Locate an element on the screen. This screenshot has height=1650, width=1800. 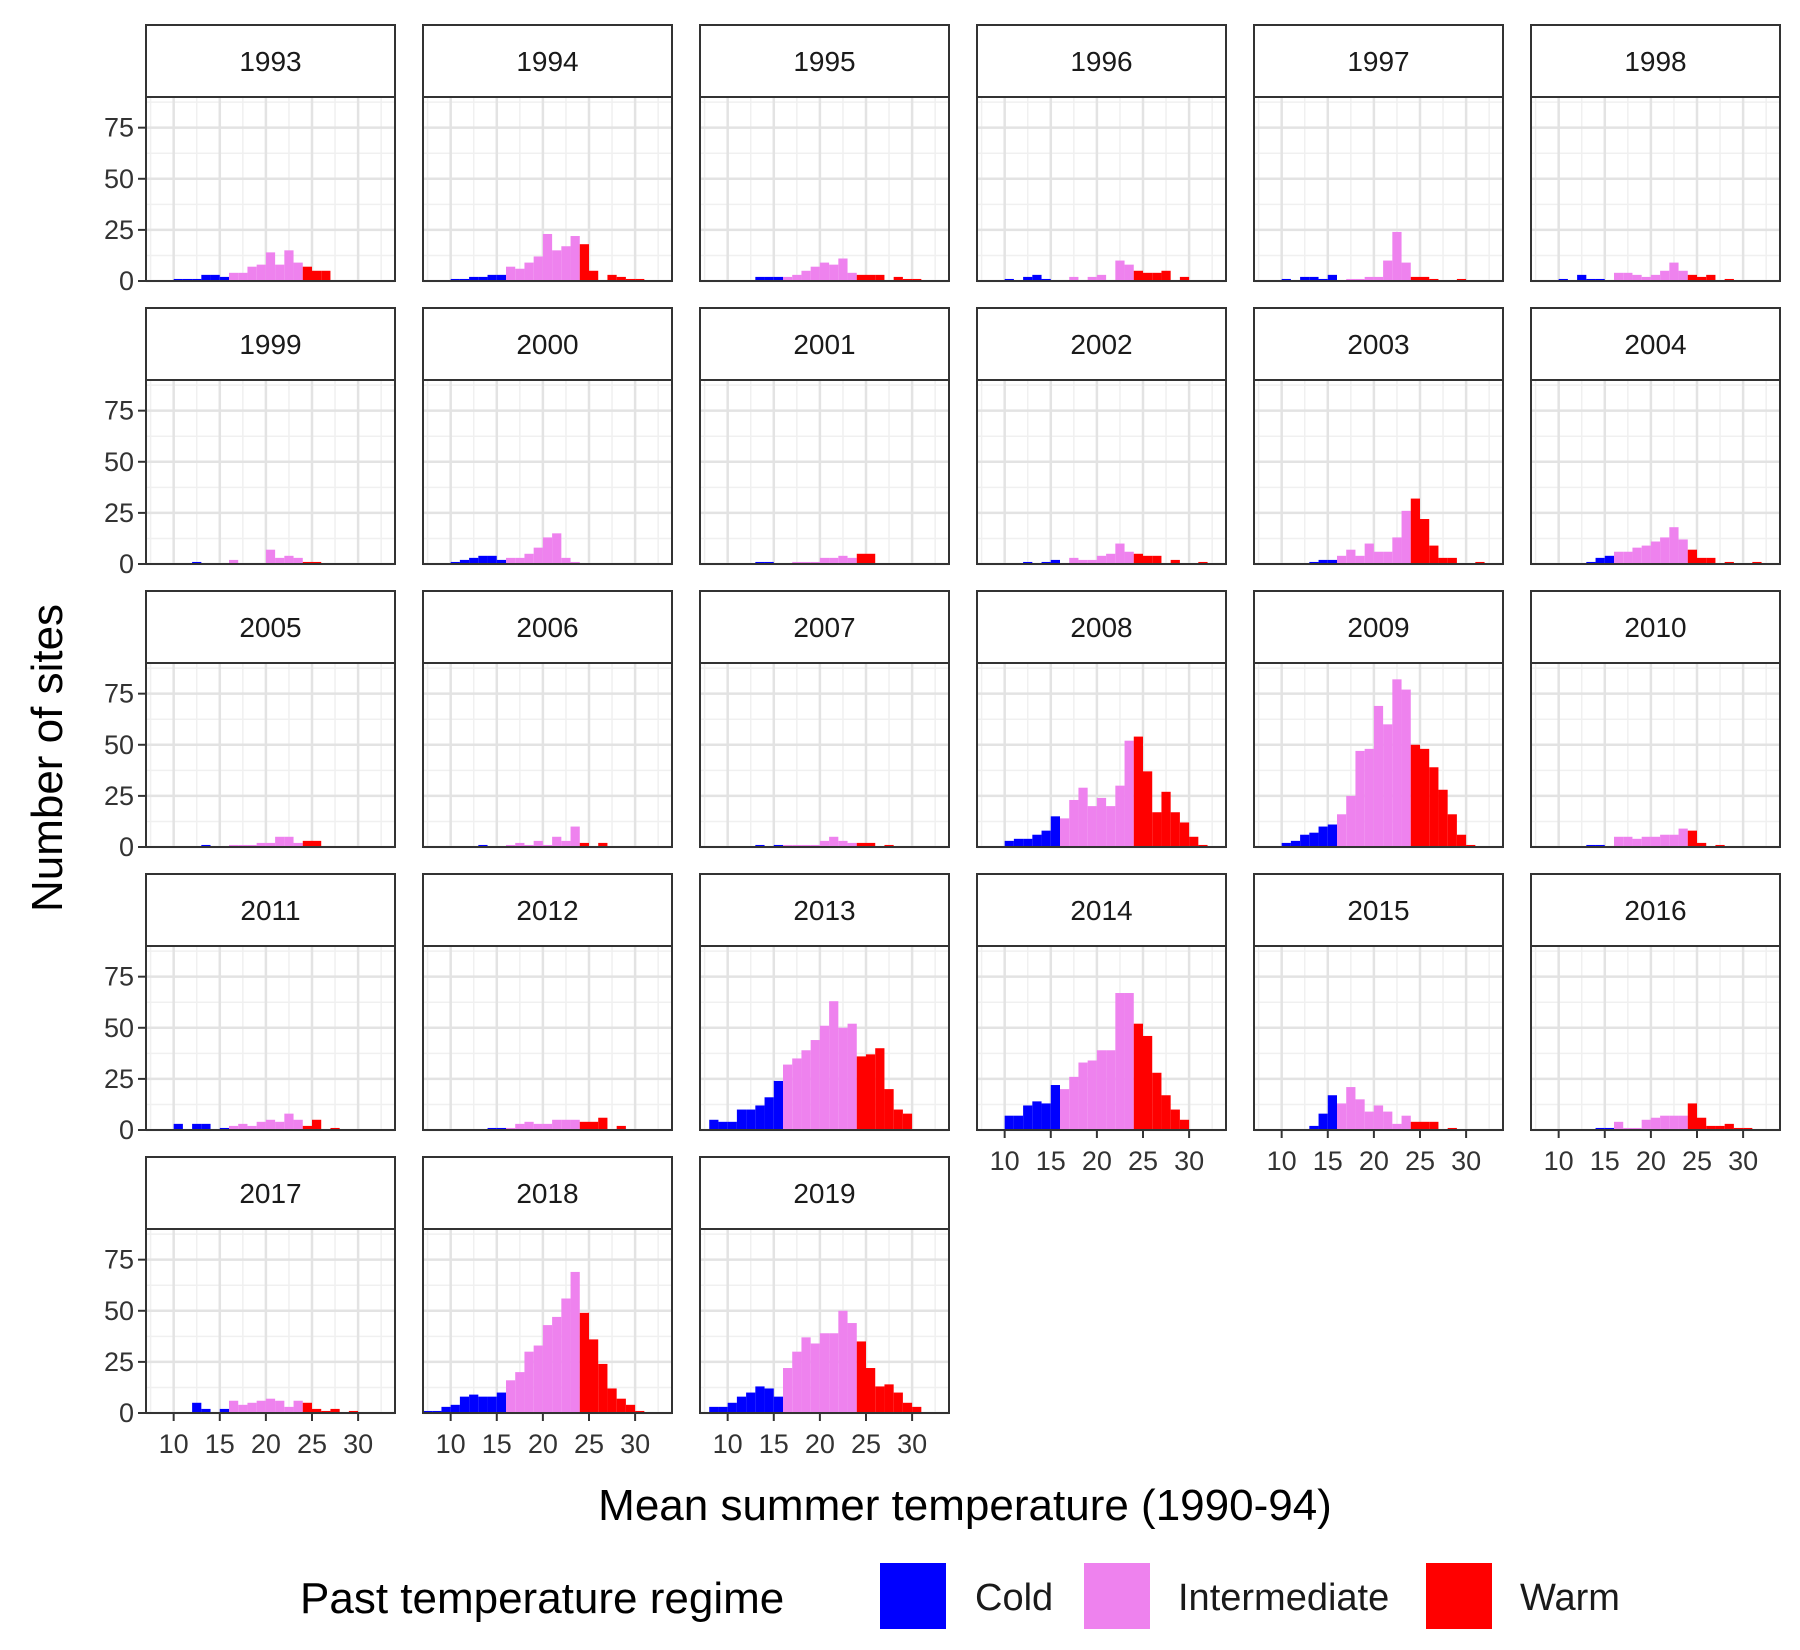
facet-panel-2006: 2006 is located at coordinates (547, 719).